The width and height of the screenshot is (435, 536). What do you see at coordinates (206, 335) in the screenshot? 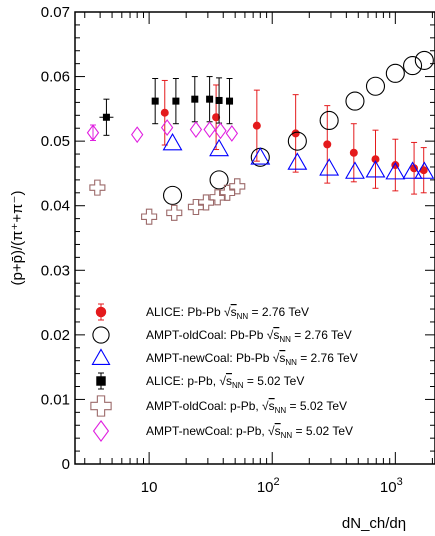
I see `legend-series-name: AMPT-oldCoal: Pb-Pb` at bounding box center [206, 335].